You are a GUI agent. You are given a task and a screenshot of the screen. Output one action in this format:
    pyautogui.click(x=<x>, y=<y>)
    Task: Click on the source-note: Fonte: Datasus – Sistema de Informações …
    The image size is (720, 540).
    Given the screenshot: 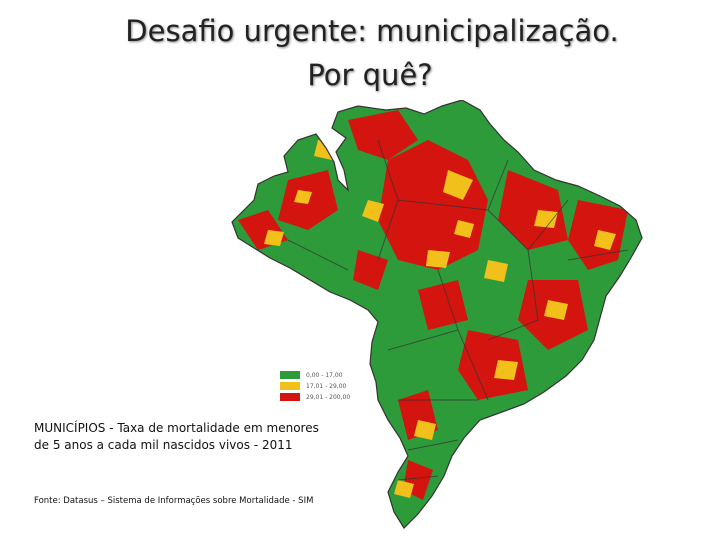 What is the action you would take?
    pyautogui.click(x=174, y=501)
    